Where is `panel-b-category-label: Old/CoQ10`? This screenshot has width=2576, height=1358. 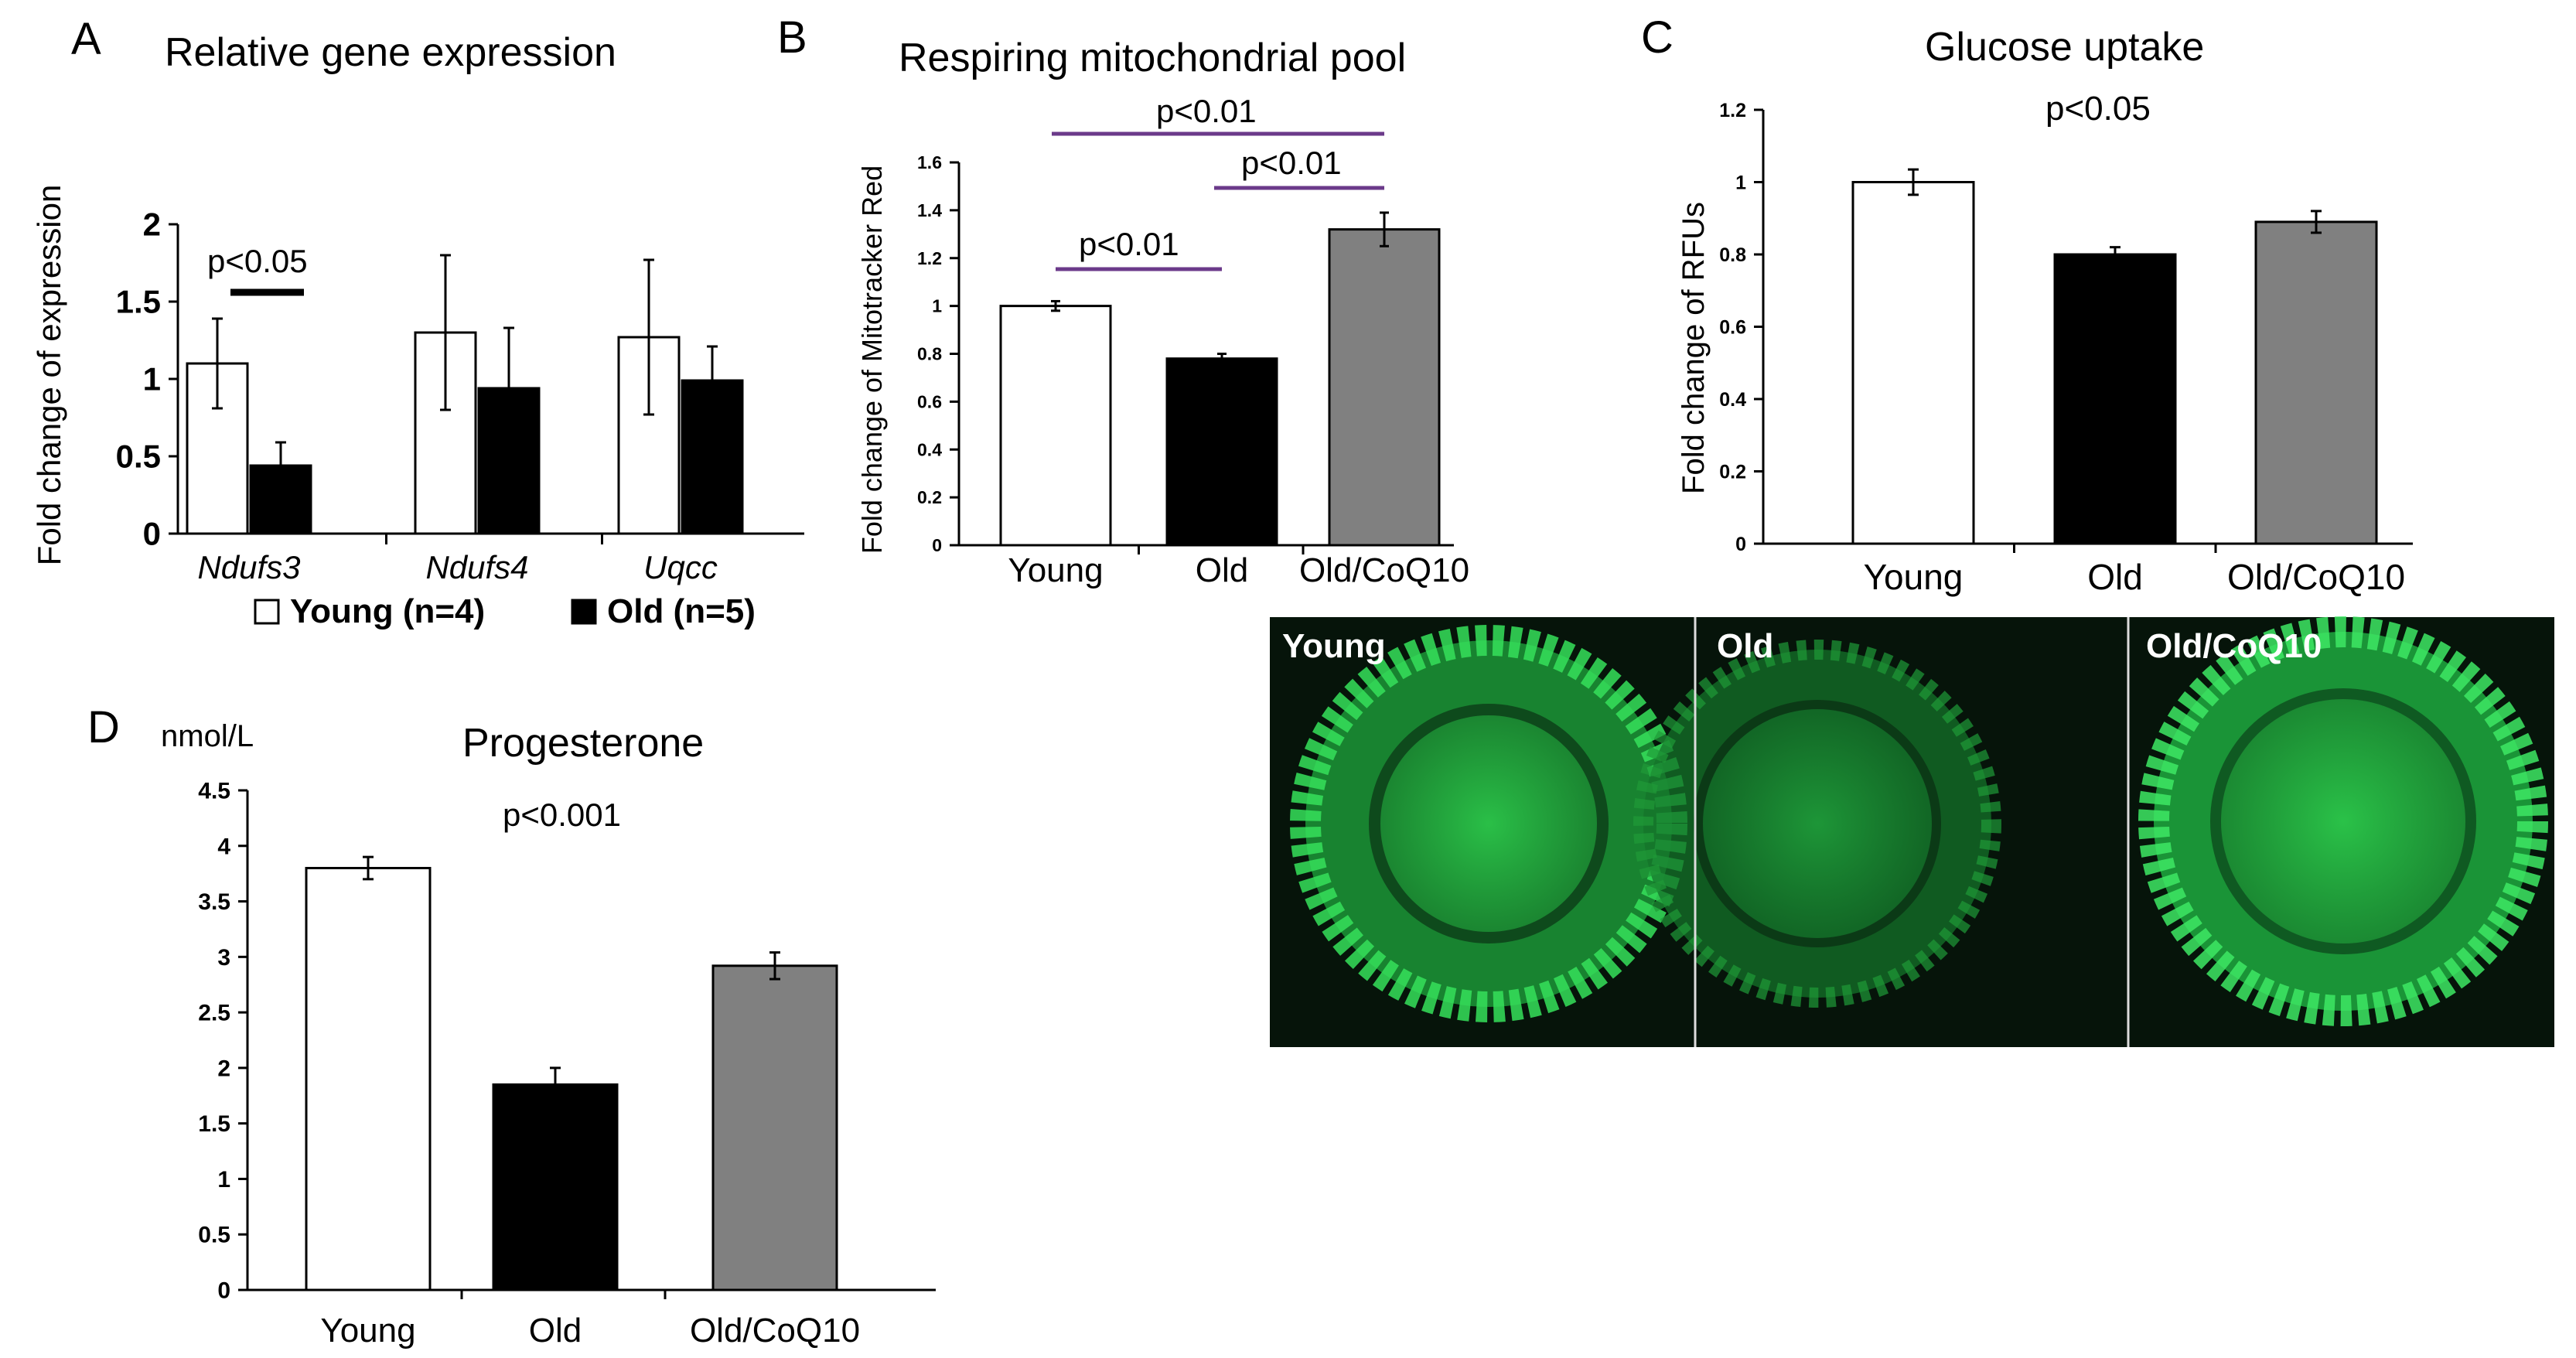
panel-b-category-label: Old/CoQ10 is located at coordinates (1384, 570).